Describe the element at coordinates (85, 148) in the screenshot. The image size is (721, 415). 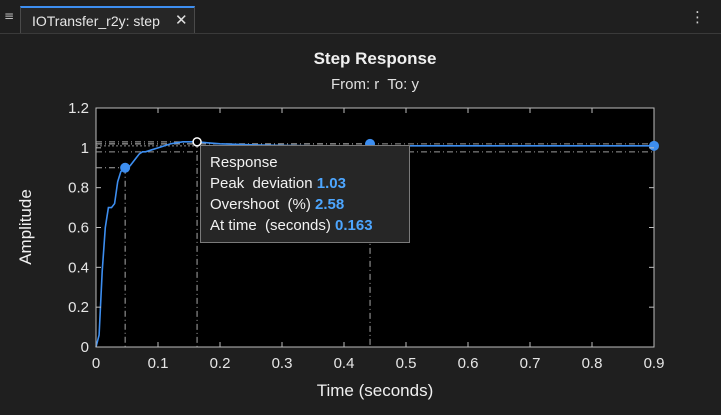
I see `y-tick-label: 1` at that location.